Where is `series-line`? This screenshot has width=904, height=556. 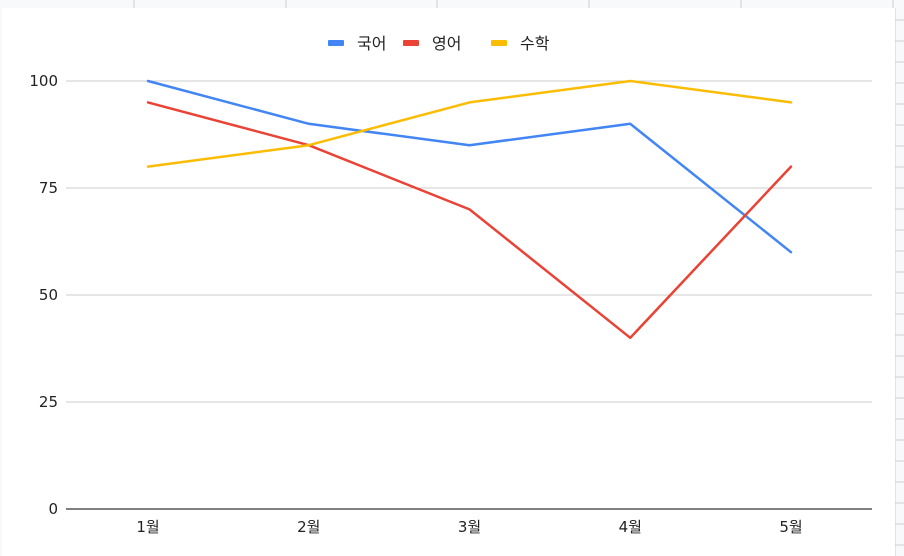
series-line is located at coordinates (469, 123).